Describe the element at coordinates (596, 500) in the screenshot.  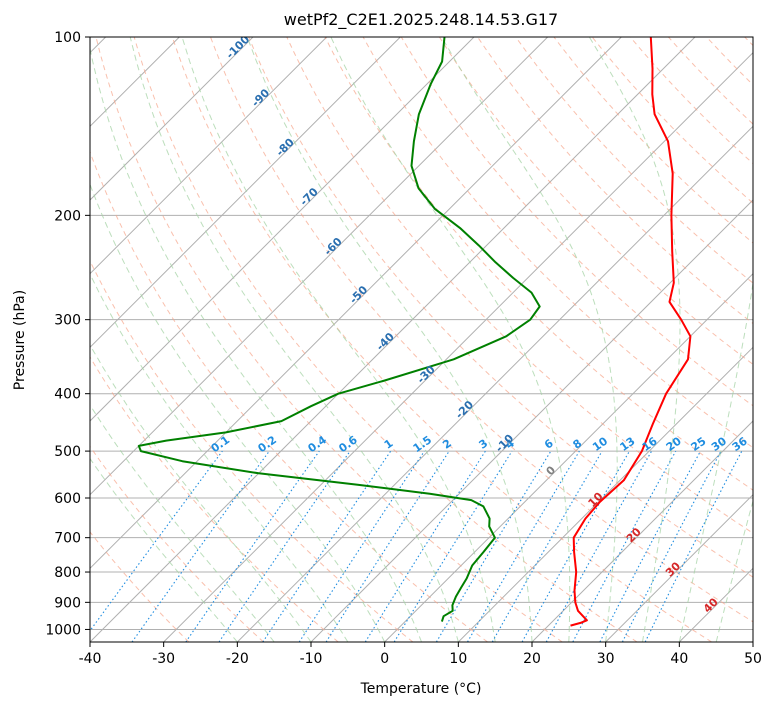
I see `moist-adiabat-label: 10` at that location.